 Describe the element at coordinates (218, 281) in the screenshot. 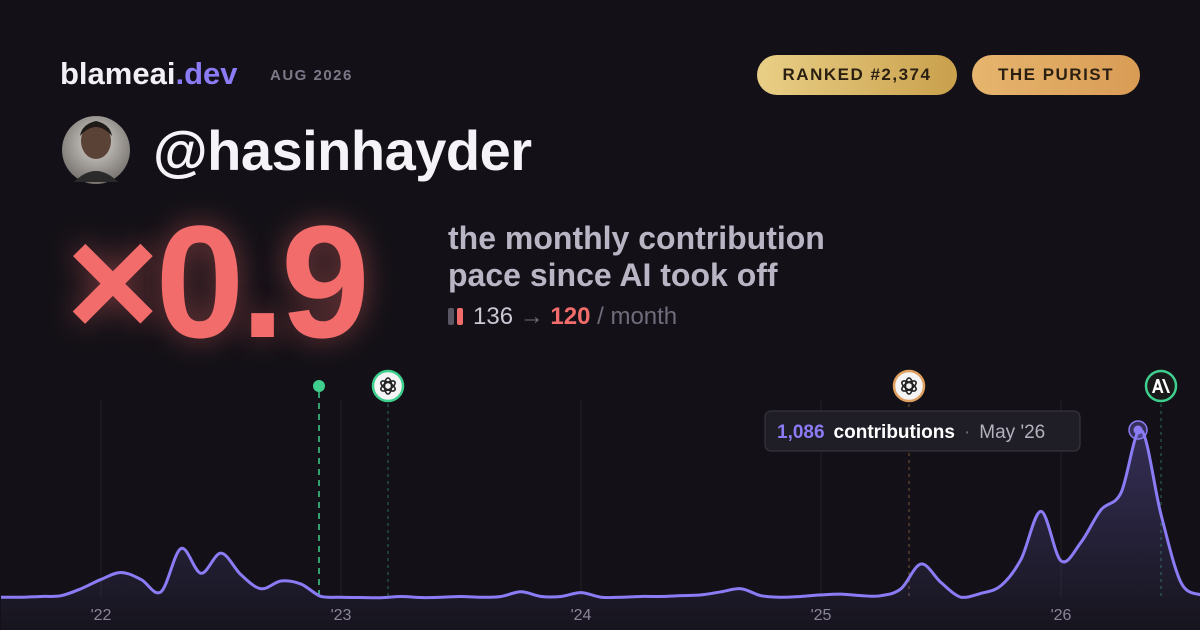

I see `multiplier: ×0.9` at that location.